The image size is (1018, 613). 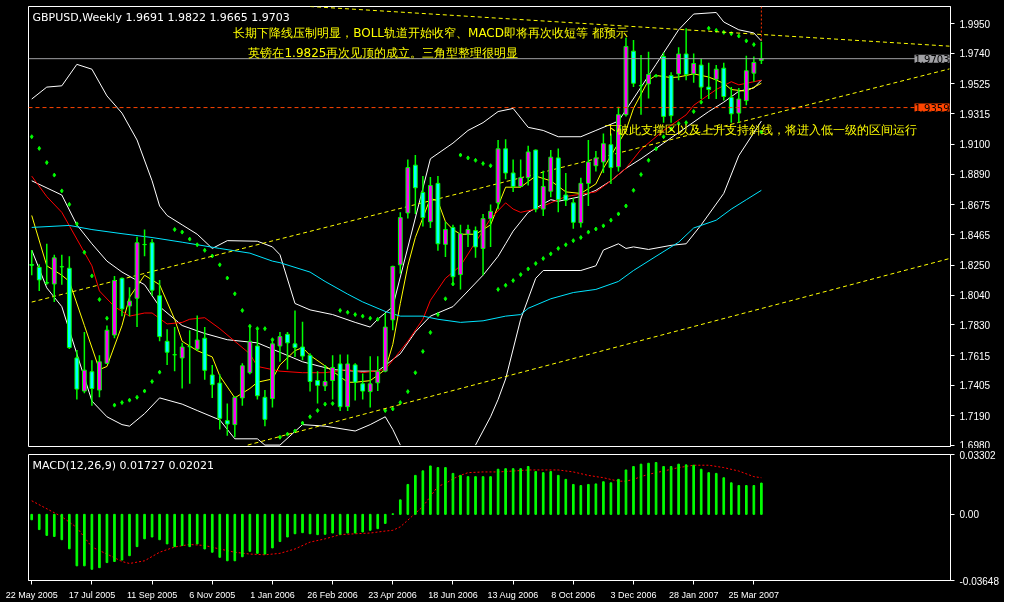 What do you see at coordinates (754, 594) in the screenshot?
I see `x-tick-label: 25 Mar 2007` at bounding box center [754, 594].